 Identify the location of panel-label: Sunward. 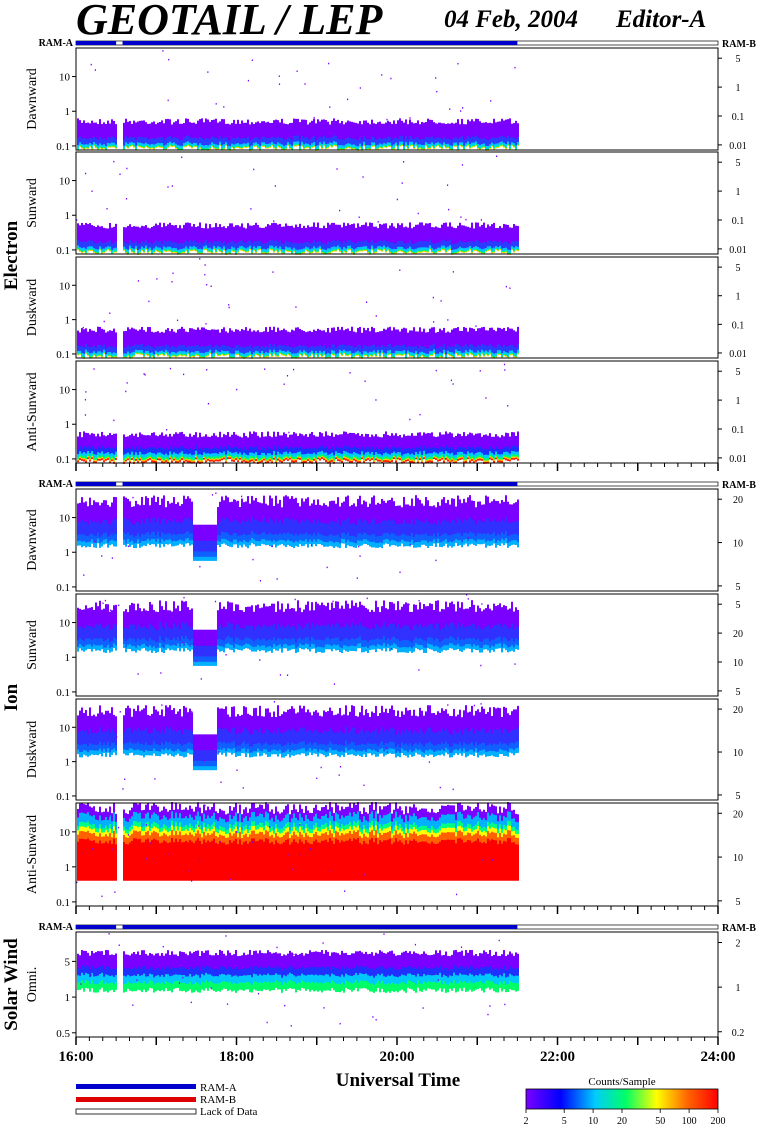
(32, 203).